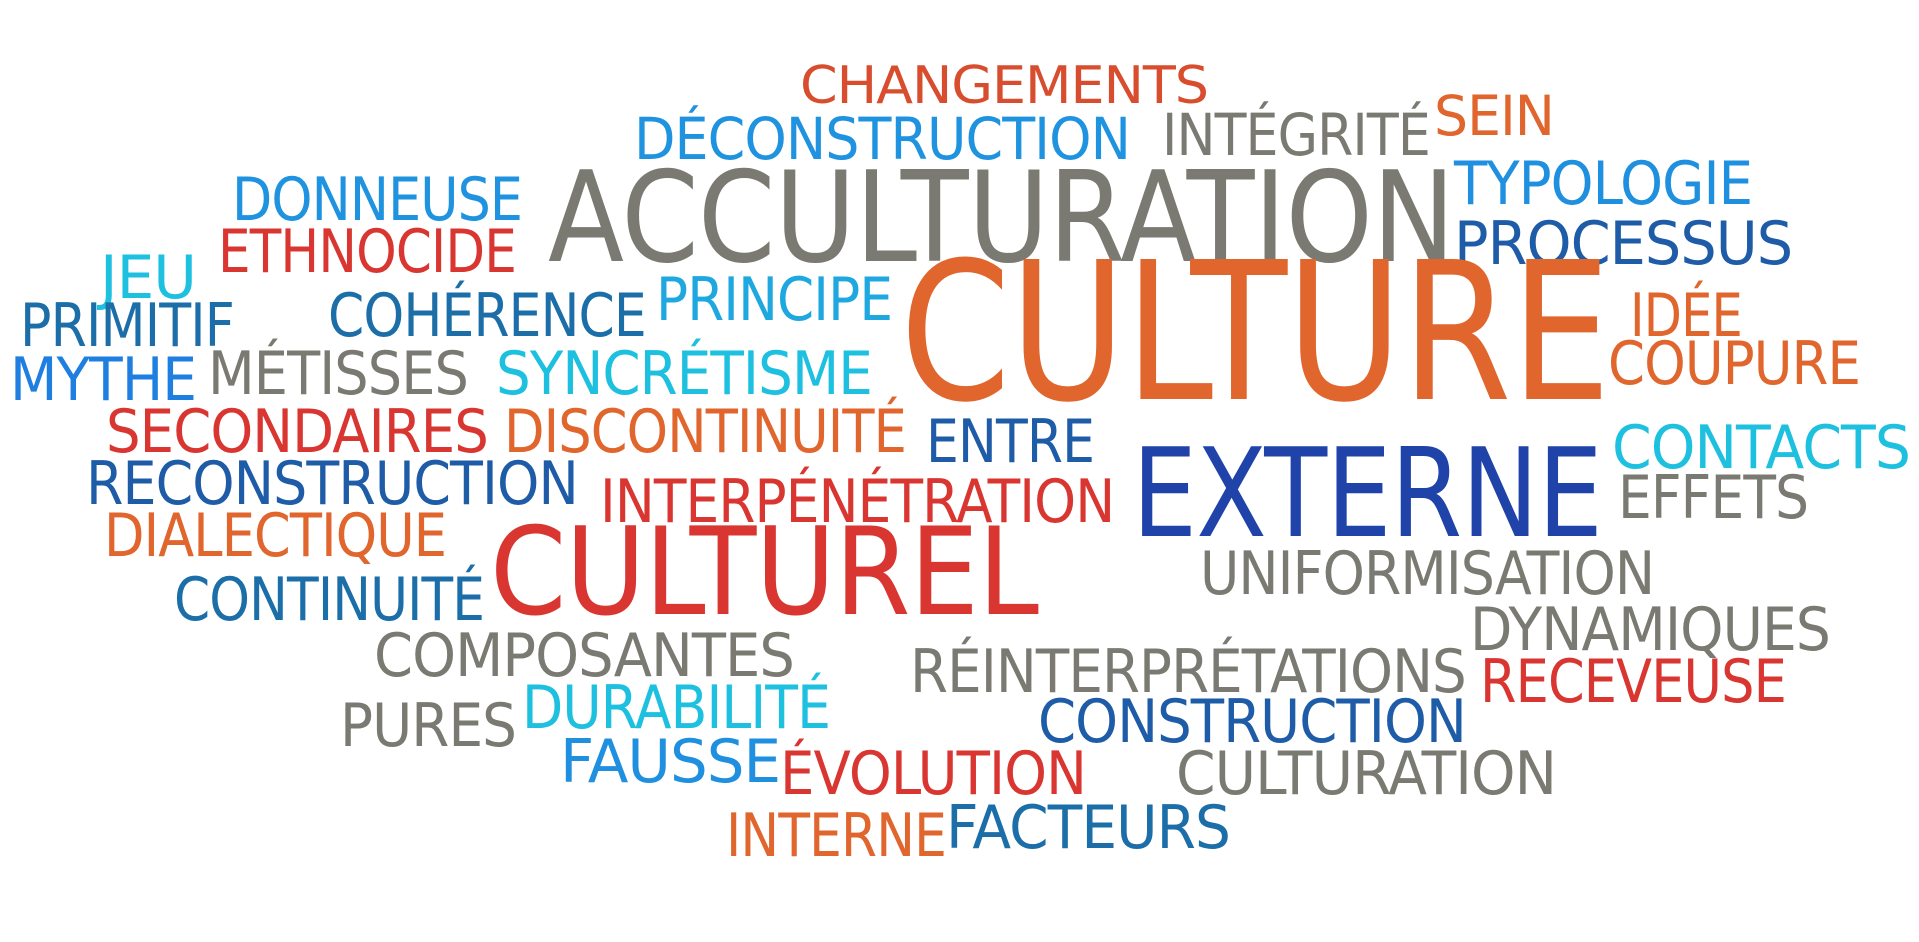 The image size is (1919, 942). Describe the element at coordinates (774, 300) in the screenshot. I see `word-principe: PRINCIPE` at that location.